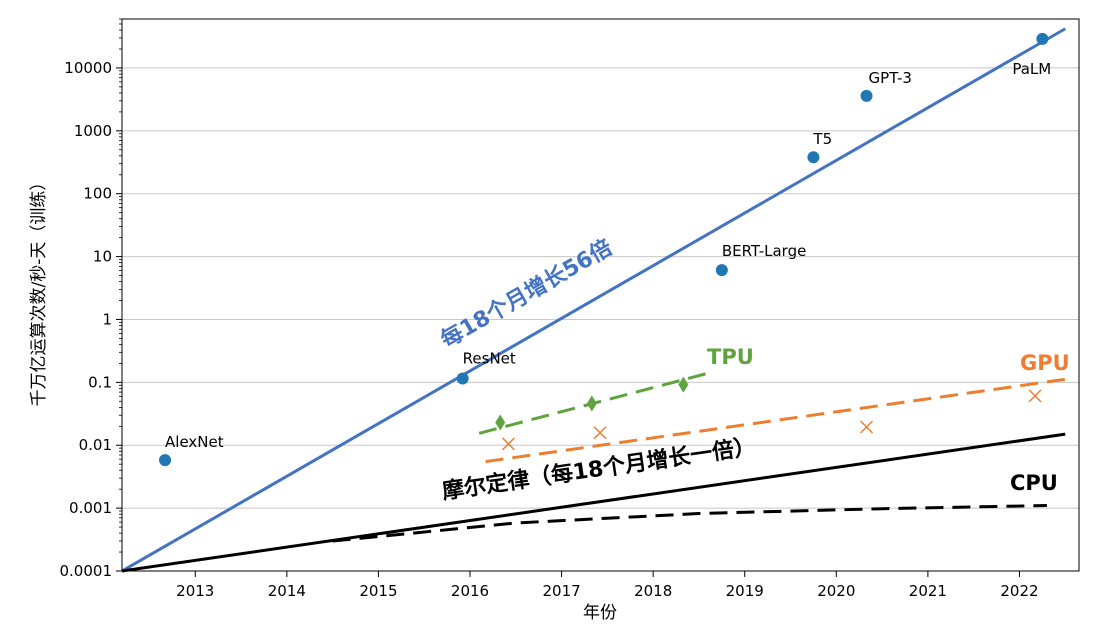 This screenshot has width=1103, height=637. Describe the element at coordinates (86, 571) in the screenshot. I see `y-tick-label: 0.0001` at that location.